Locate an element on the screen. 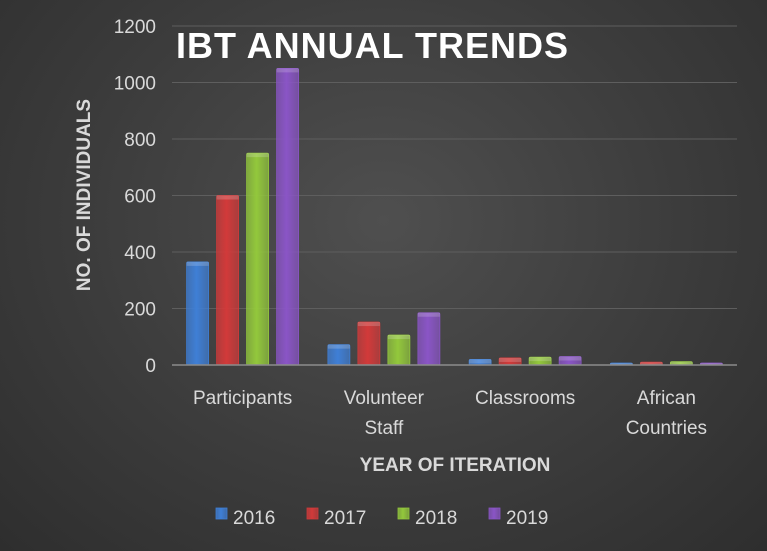  x-axis-title: YEAR OF ITERATION is located at coordinates (455, 465).